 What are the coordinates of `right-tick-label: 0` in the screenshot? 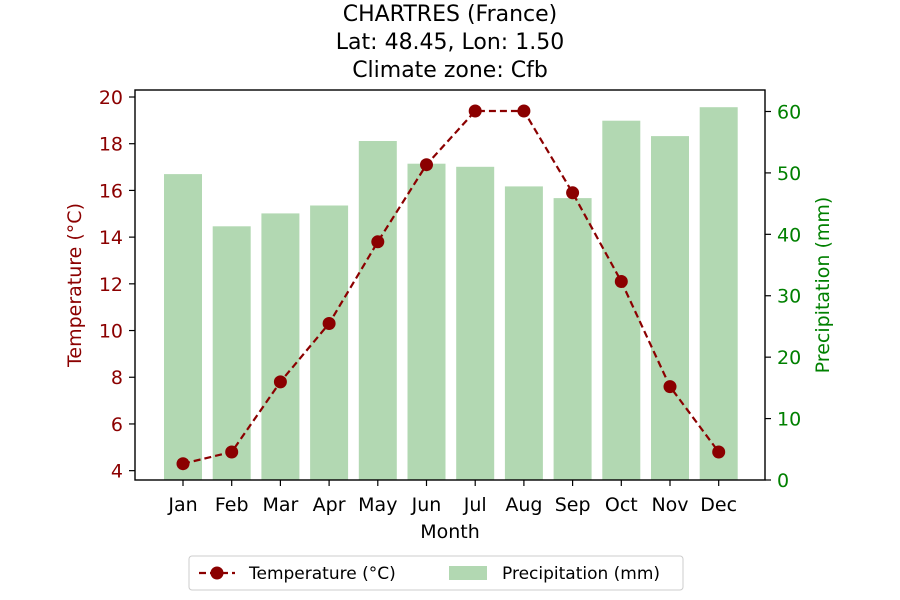 It's located at (783, 481).